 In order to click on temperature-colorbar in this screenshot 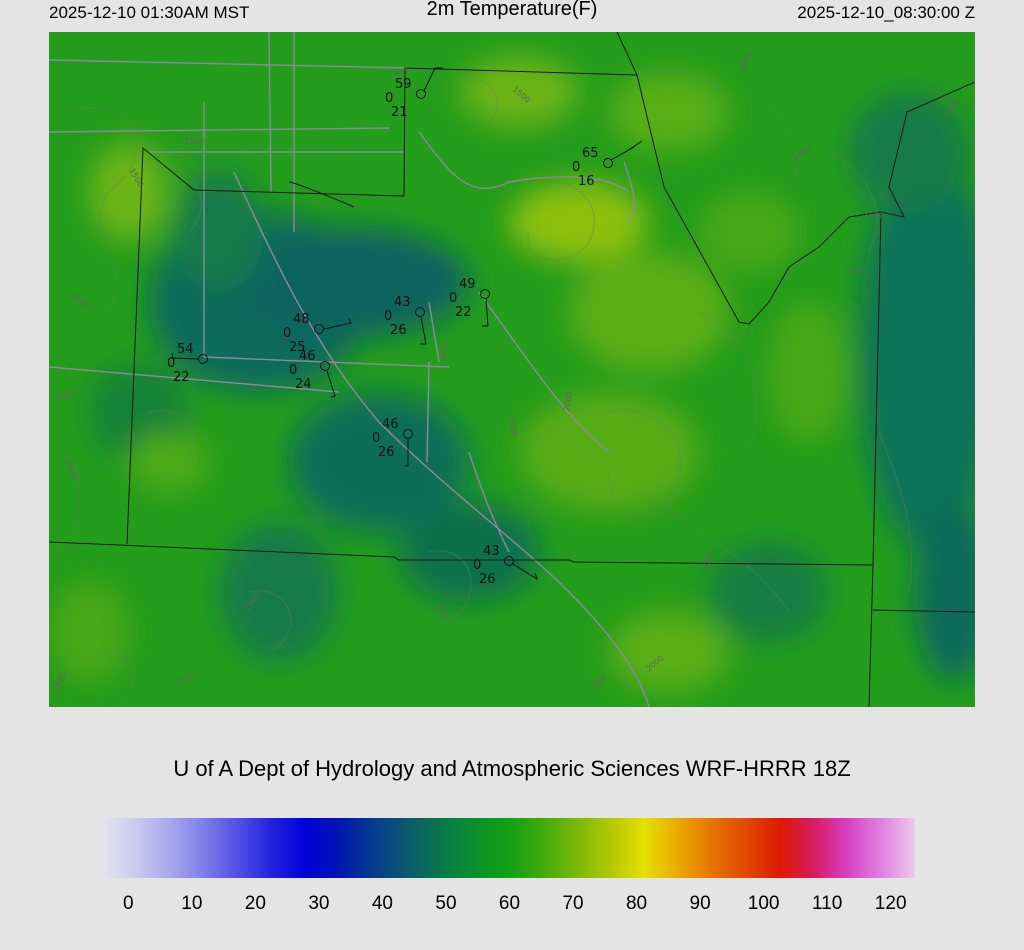, I will do `click(509, 848)`.